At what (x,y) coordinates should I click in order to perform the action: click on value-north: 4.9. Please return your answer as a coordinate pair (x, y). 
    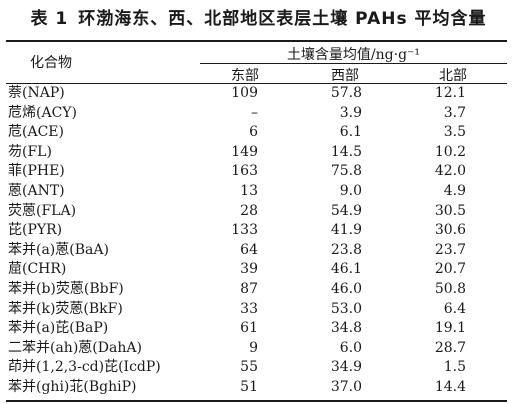
    Looking at the image, I should click on (454, 190).